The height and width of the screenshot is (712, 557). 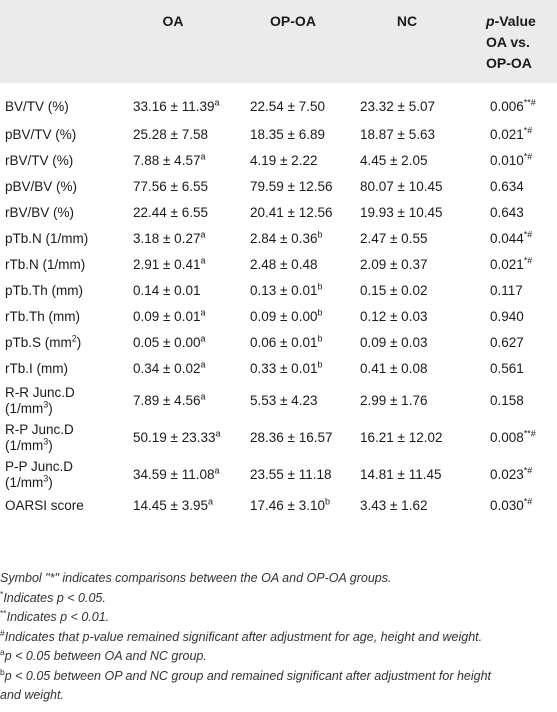 I want to click on cell-oa: 7.88 ± 4.57a, so click(x=169, y=159).